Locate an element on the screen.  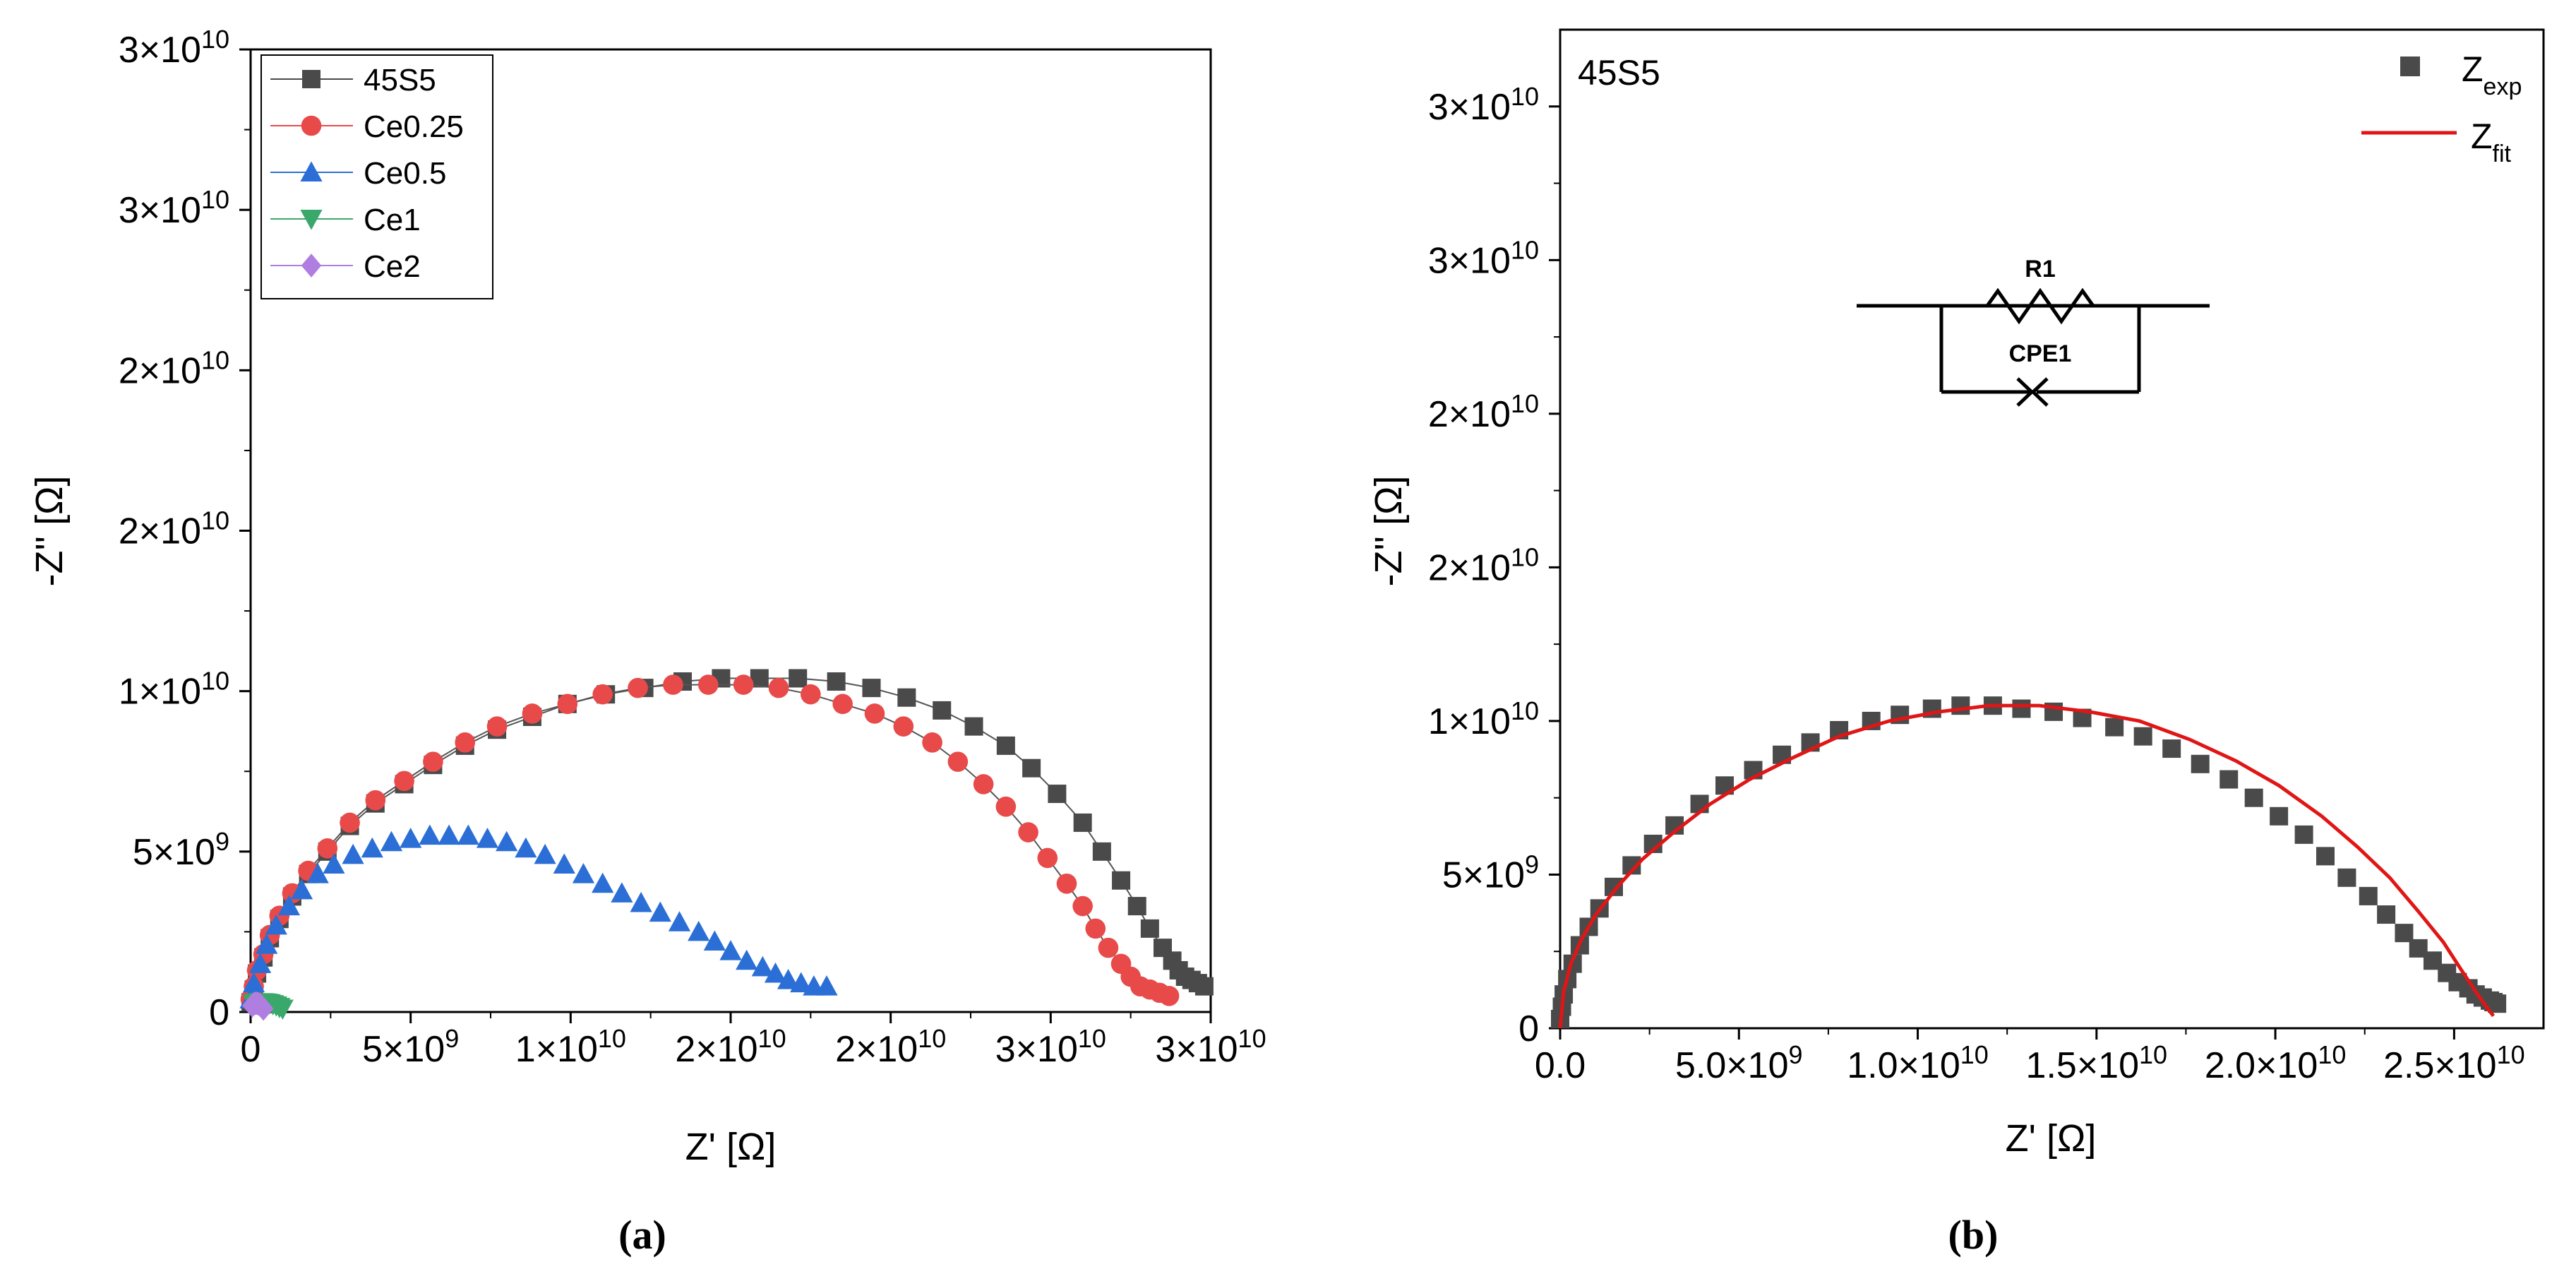
x-tick-label: 5×10⁹ is located at coordinates (410, 1047).